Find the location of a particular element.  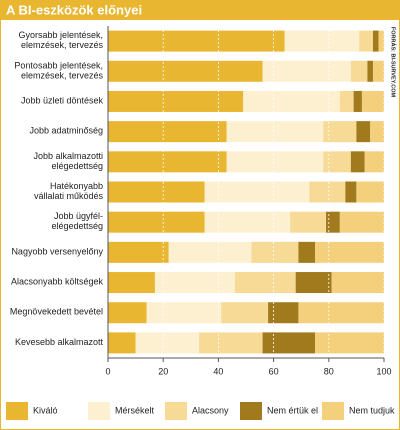

source: FORRÁS: BI-SURVEY.COM is located at coordinates (393, 62).